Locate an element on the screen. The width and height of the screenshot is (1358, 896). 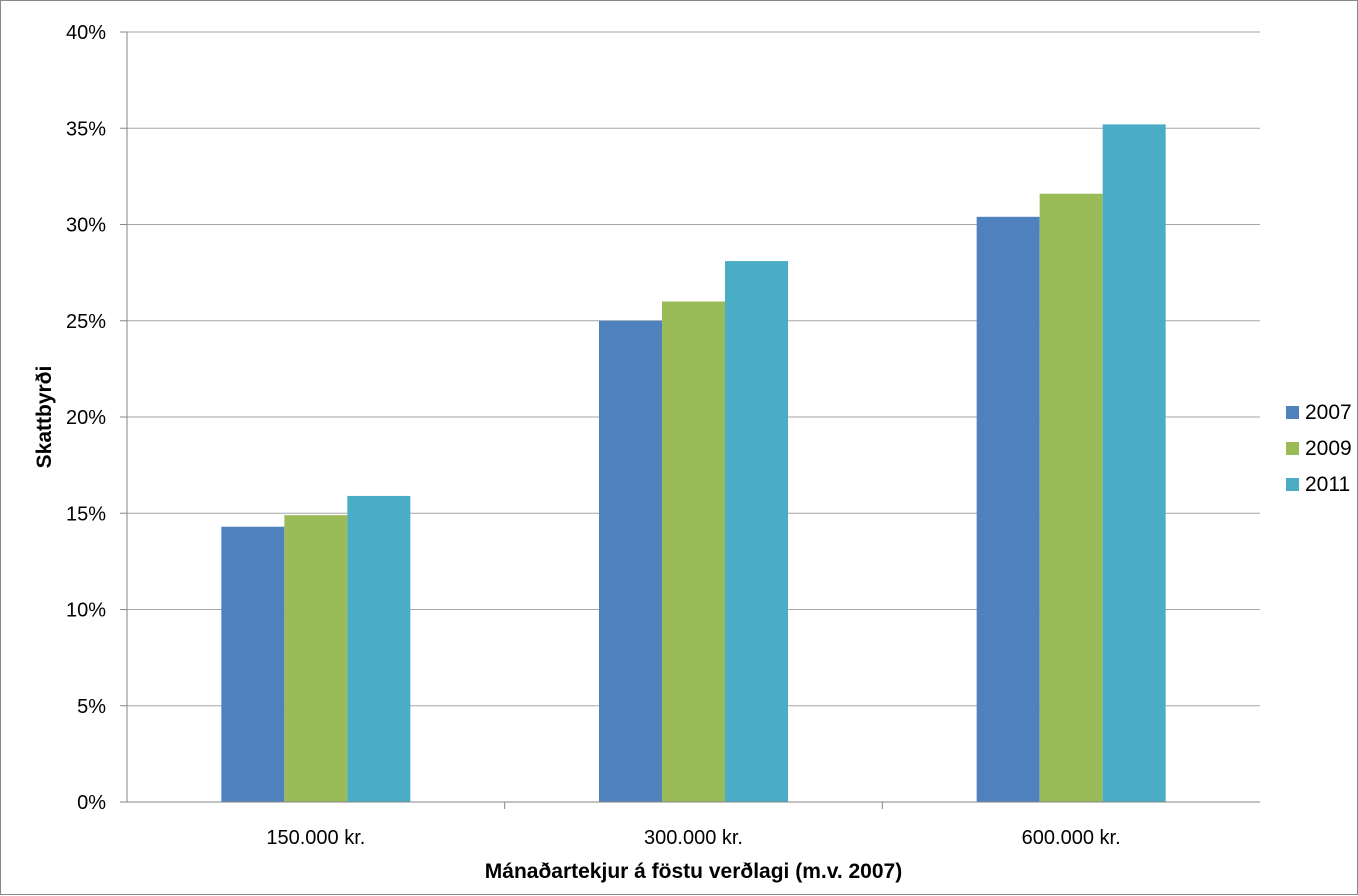
y-tick-label: 10% is located at coordinates (86, 611).